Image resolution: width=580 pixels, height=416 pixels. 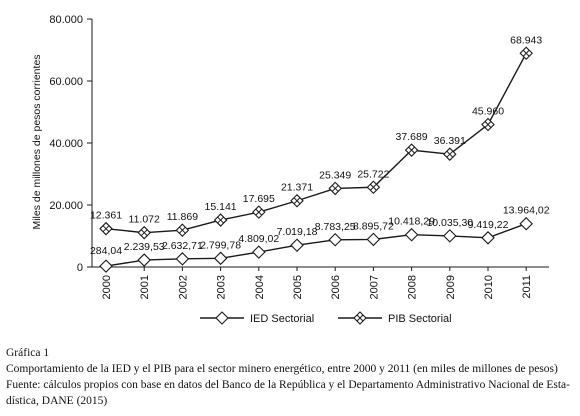 What do you see at coordinates (326, 318) in the screenshot?
I see `legend: IED Sectorial PIB Sectorial` at bounding box center [326, 318].